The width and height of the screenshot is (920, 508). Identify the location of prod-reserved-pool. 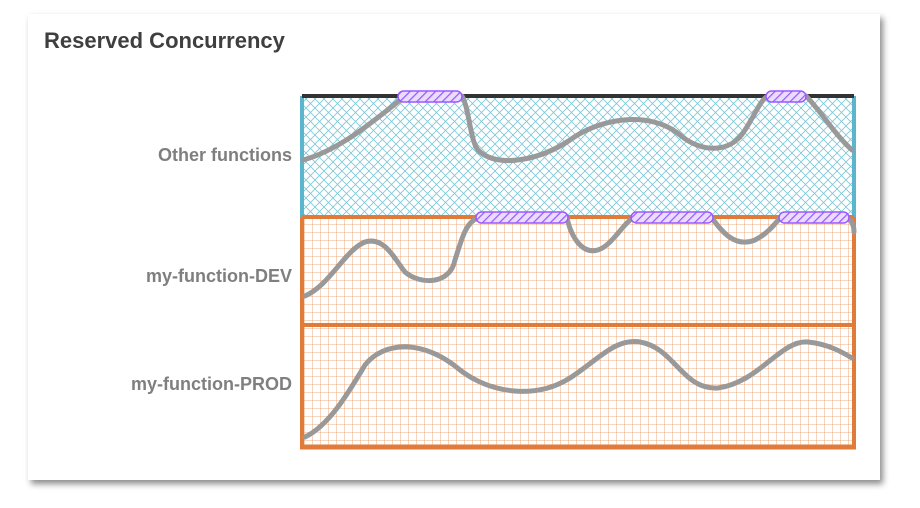
(578, 385).